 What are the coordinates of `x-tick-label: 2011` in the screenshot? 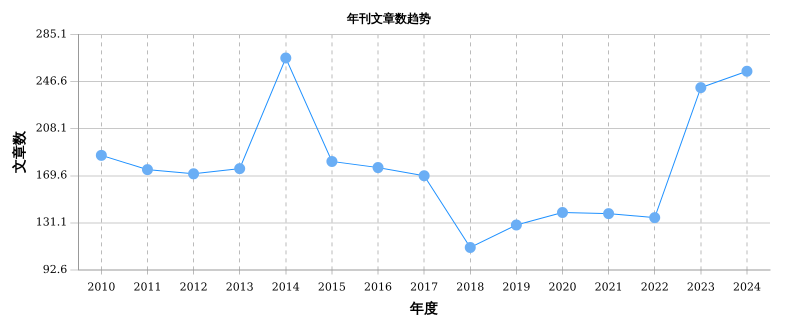 It's located at (147, 287).